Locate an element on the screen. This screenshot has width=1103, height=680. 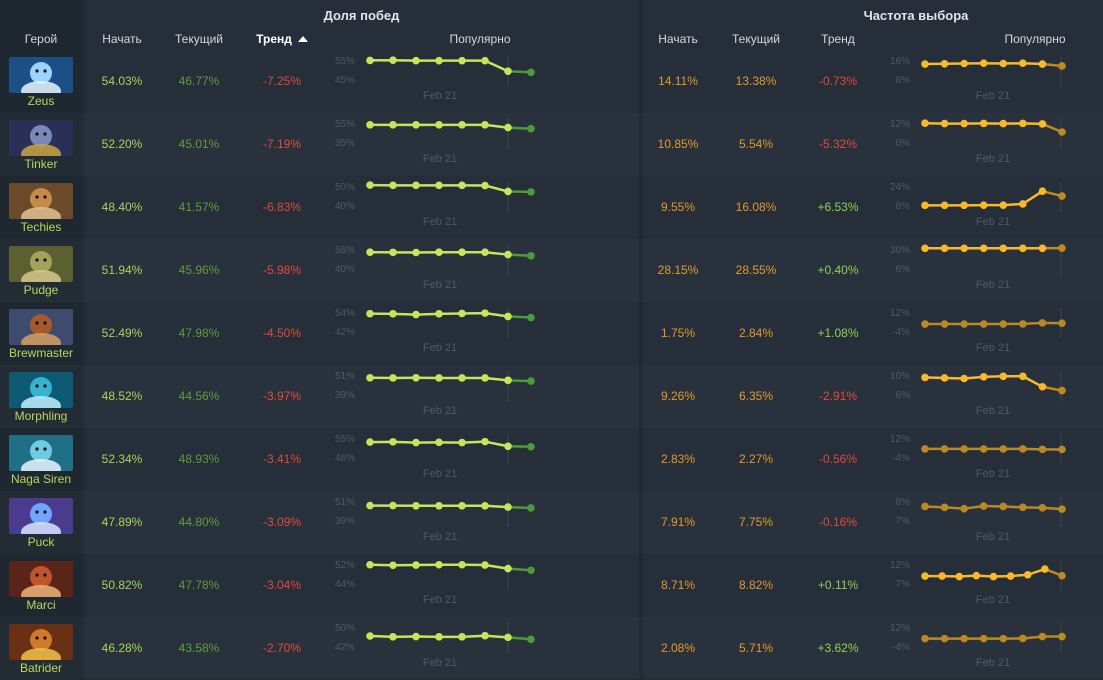
hero-name: Zeus is located at coordinates (41, 101).